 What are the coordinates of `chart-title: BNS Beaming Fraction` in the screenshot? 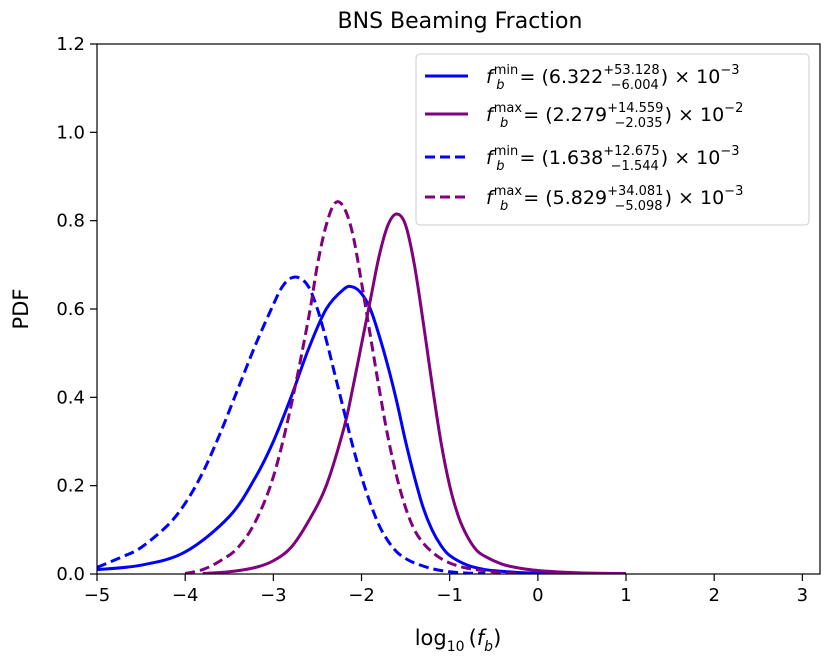 It's located at (460, 21).